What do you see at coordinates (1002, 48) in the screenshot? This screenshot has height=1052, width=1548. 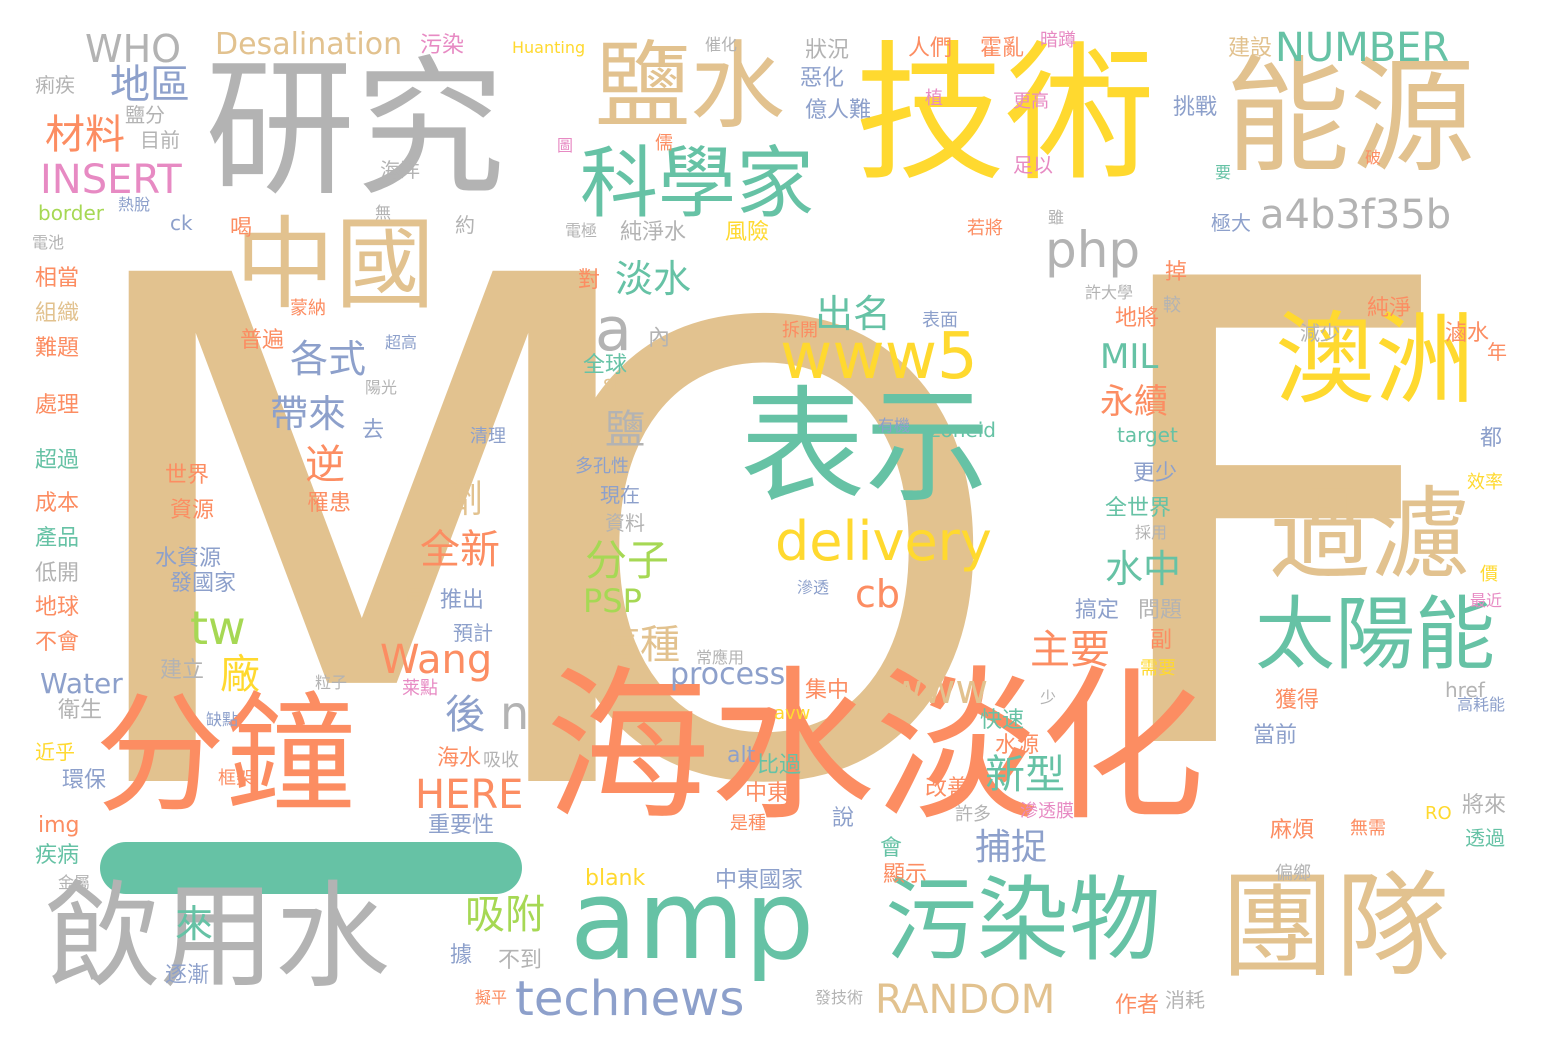 I see `word-190: 霍亂` at bounding box center [1002, 48].